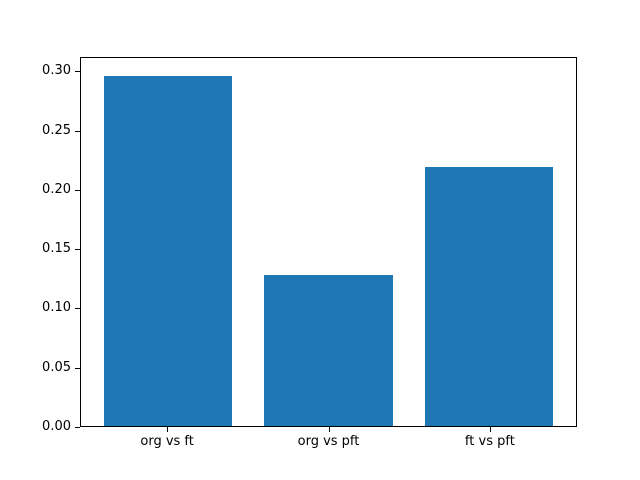  Describe the element at coordinates (489, 296) in the screenshot. I see `bar-ft-vs-pft` at that location.